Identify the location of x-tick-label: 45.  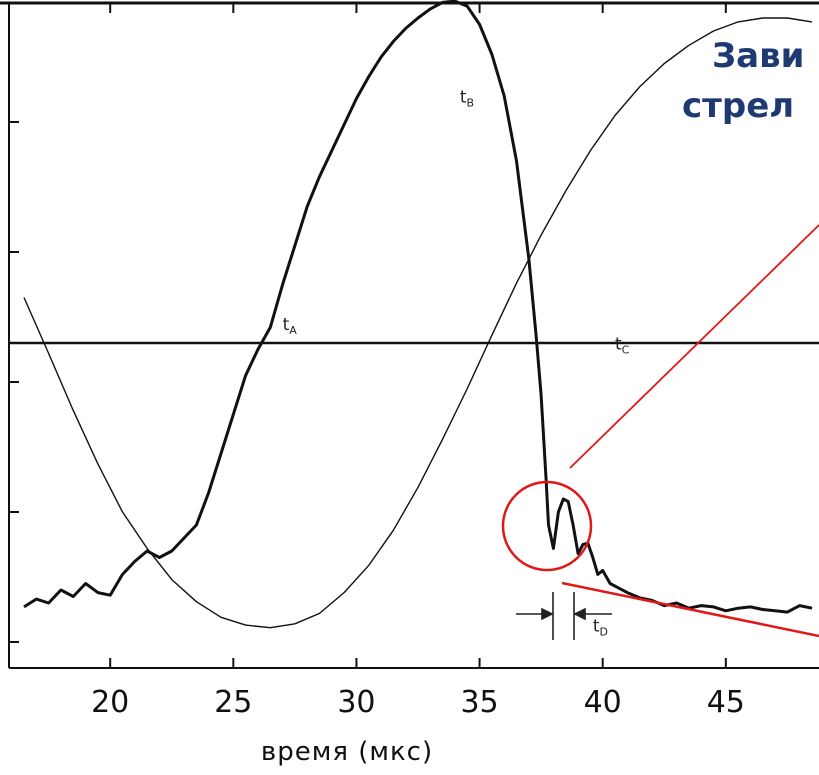
(726, 702).